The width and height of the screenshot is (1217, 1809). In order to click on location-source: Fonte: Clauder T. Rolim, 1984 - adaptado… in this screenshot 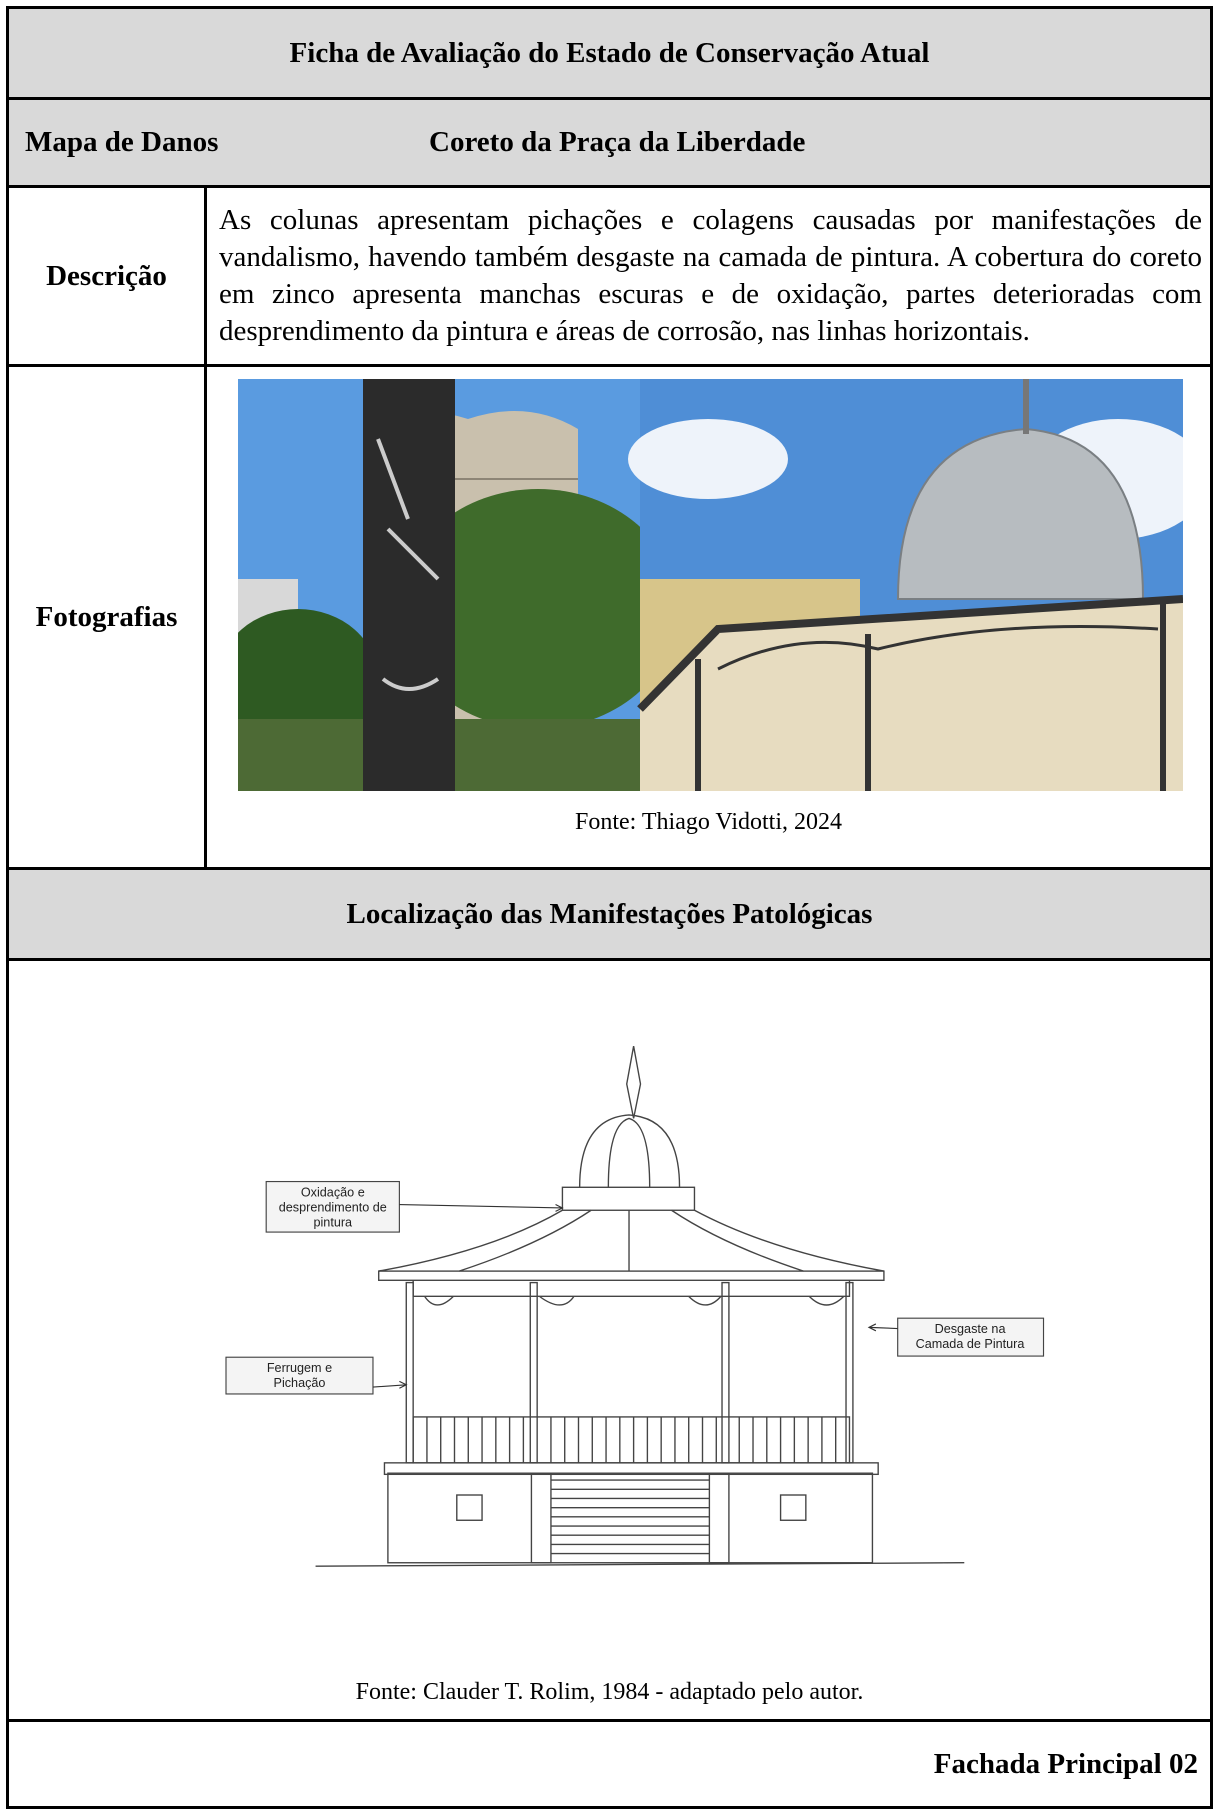, I will do `click(609, 1692)`.